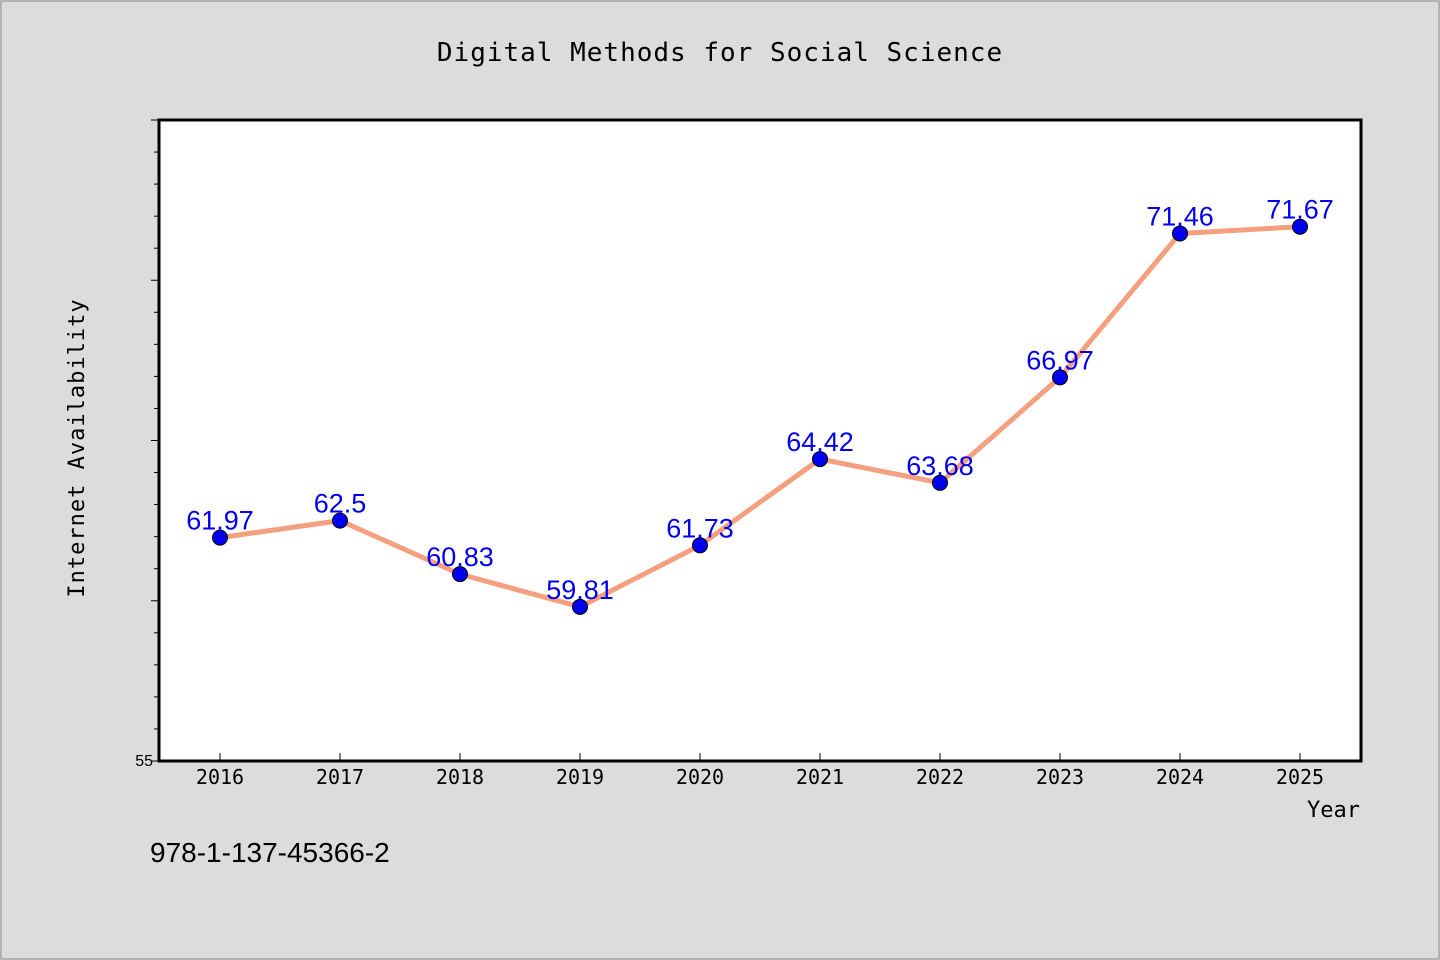 The height and width of the screenshot is (960, 1440). I want to click on x-tick-label: 2020, so click(700, 777).